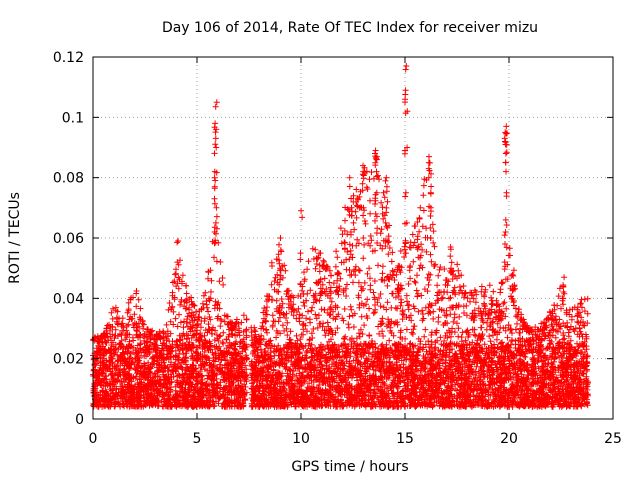 The width and height of the screenshot is (640, 480). What do you see at coordinates (15, 238) in the screenshot?
I see `y-axis-label: ROTI / TECUs` at bounding box center [15, 238].